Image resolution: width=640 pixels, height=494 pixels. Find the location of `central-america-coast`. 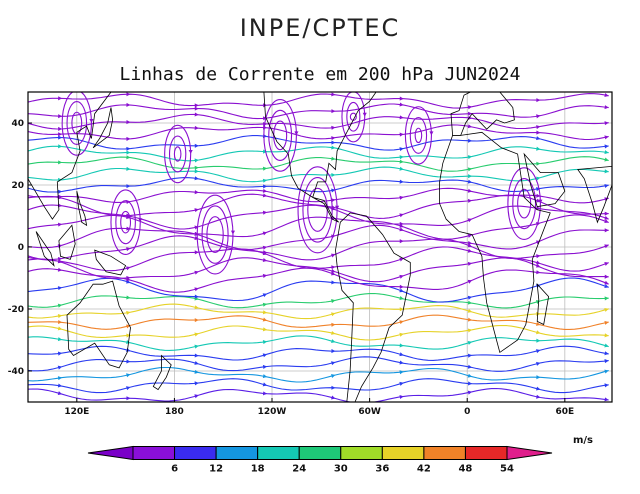

central-america-coast is located at coordinates (325, 210).